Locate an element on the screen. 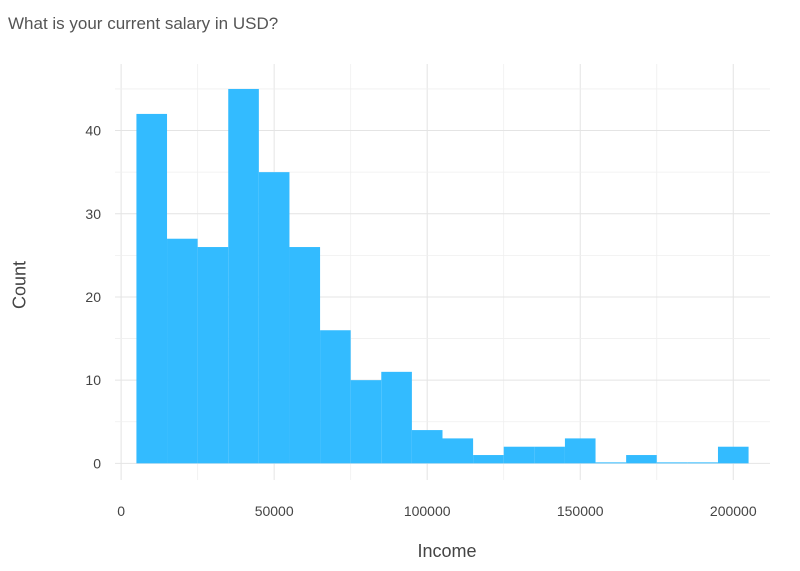 Image resolution: width=800 pixels, height=571 pixels. x-axis-label: Income is located at coordinates (447, 551).